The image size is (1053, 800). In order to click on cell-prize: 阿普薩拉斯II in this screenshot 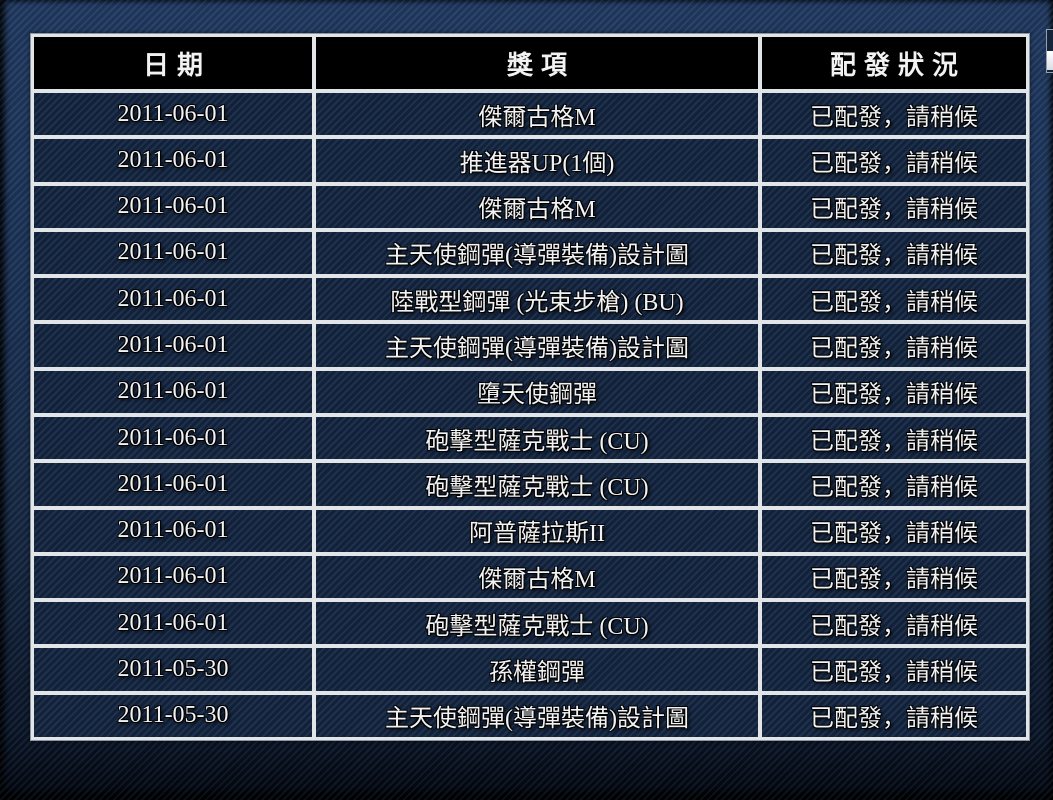, I will do `click(537, 530)`.